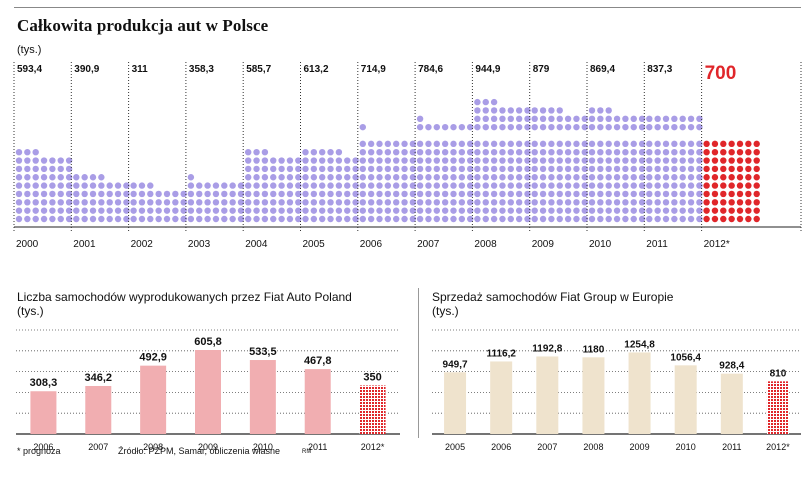 The image size is (805, 488). Describe the element at coordinates (418, 363) in the screenshot. I see `panel-divider` at that location.